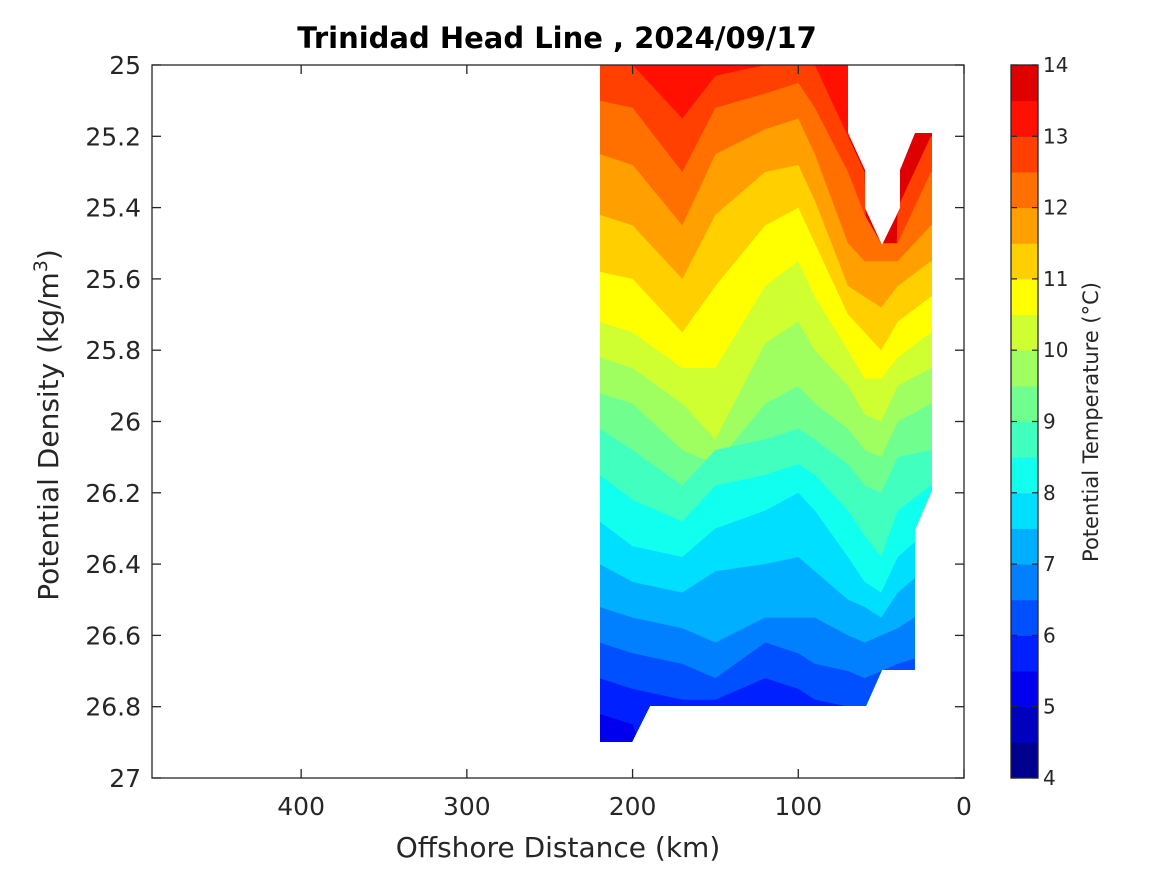 This screenshot has width=1167, height=875. Describe the element at coordinates (113, 493) in the screenshot. I see `y-tick-label: 26.2` at that location.